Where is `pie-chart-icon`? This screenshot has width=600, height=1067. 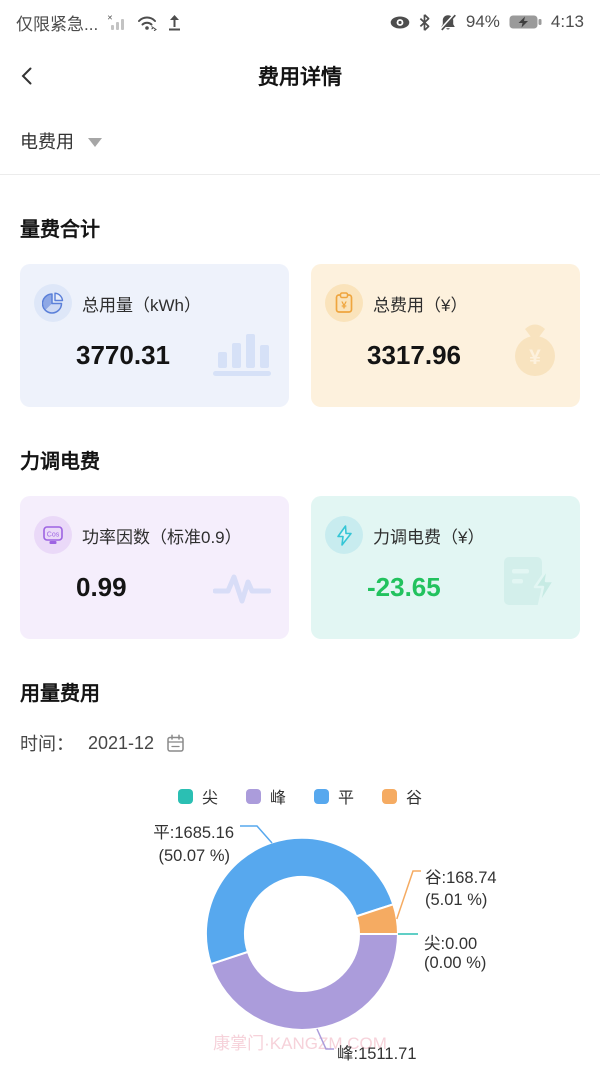
pie-chart-icon is located at coordinates (53, 303).